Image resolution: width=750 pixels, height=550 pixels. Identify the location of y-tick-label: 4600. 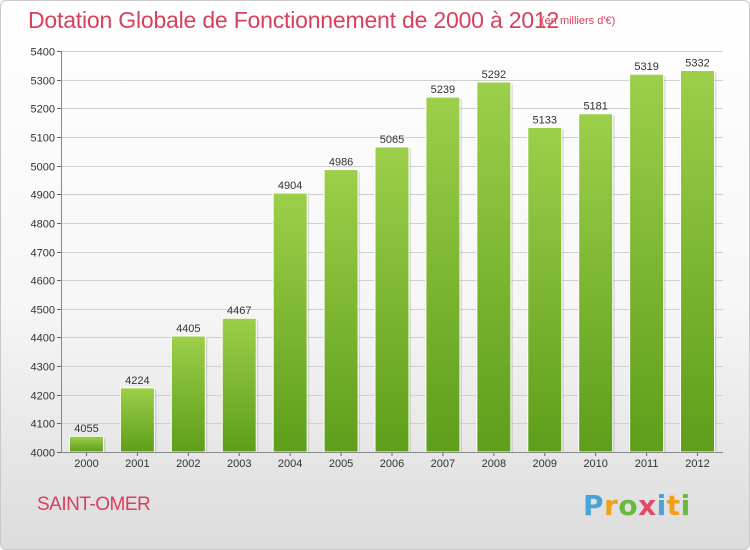
(43, 282).